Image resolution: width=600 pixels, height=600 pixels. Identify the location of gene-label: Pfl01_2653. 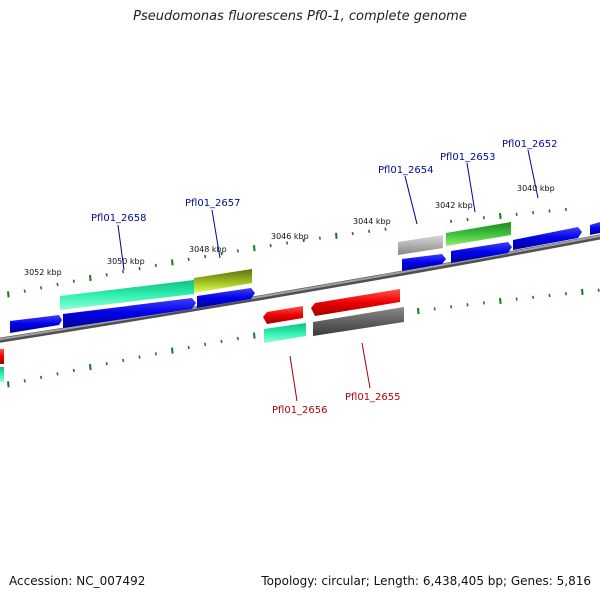
(468, 157).